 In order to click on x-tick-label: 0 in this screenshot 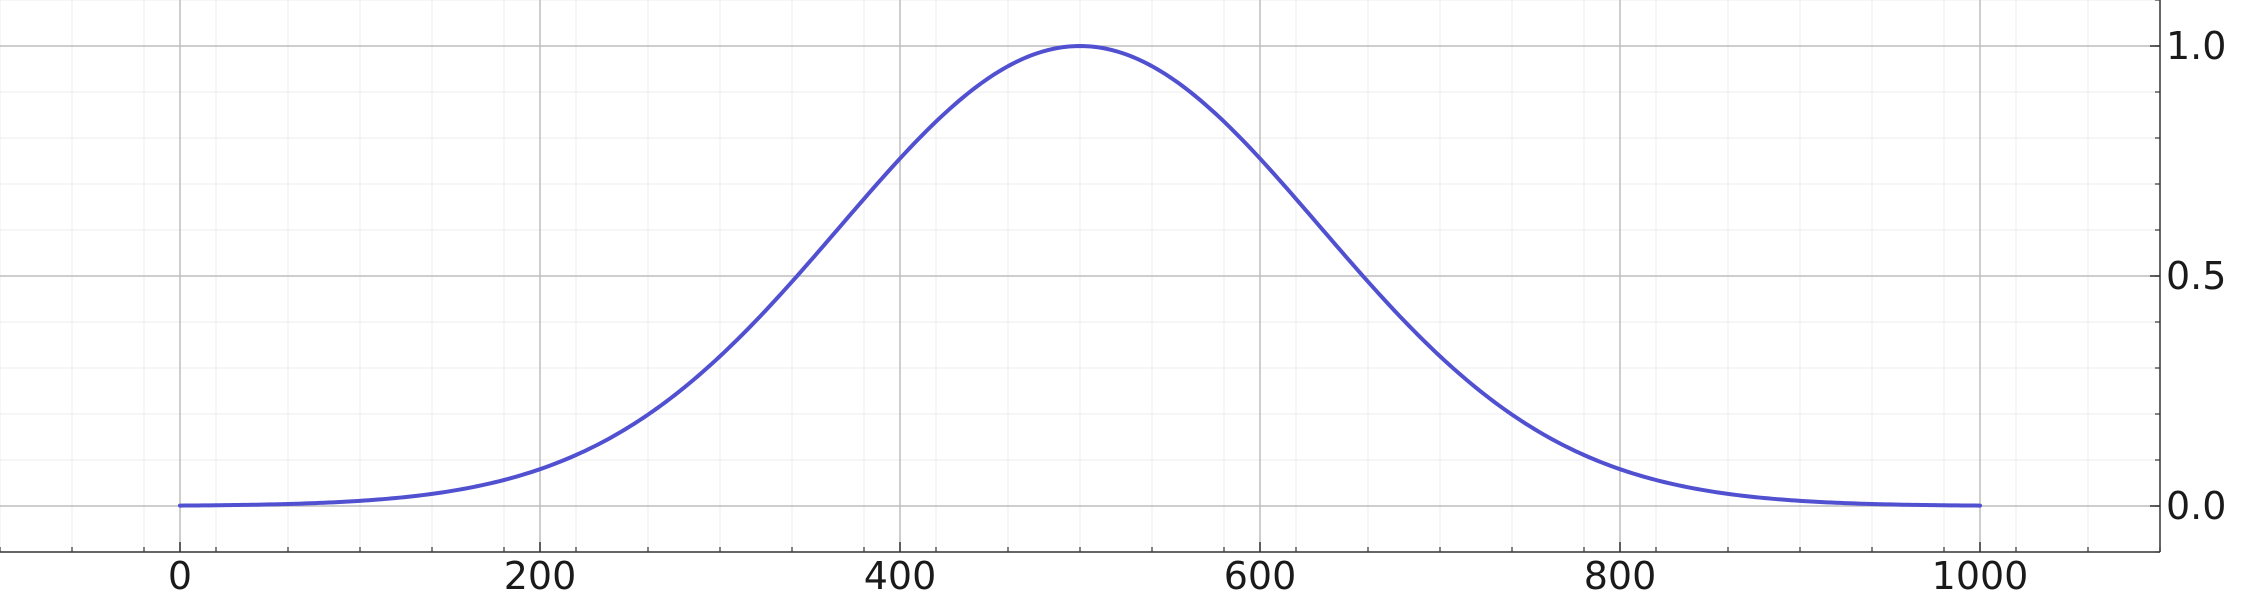, I will do `click(180, 576)`.